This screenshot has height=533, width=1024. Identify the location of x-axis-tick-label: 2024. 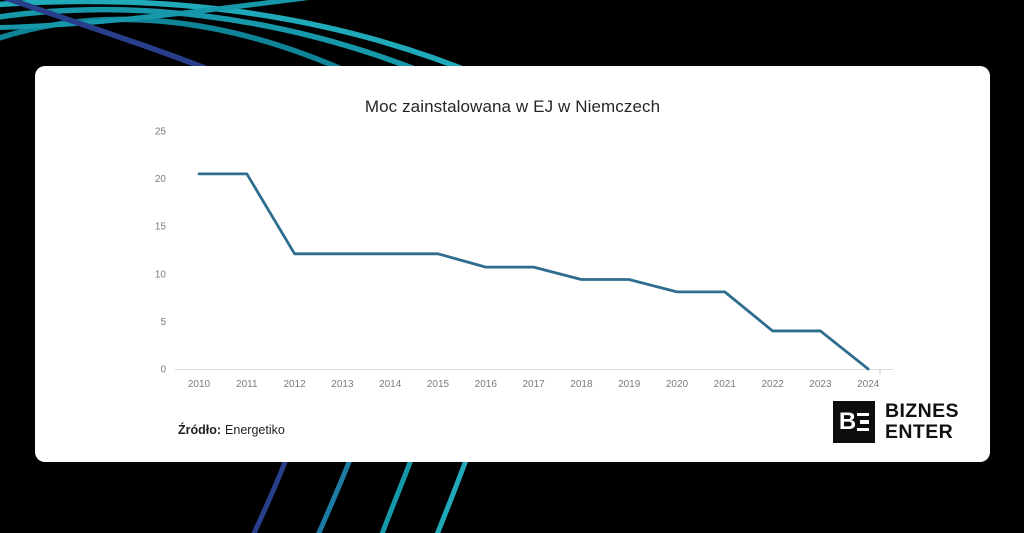
(868, 384).